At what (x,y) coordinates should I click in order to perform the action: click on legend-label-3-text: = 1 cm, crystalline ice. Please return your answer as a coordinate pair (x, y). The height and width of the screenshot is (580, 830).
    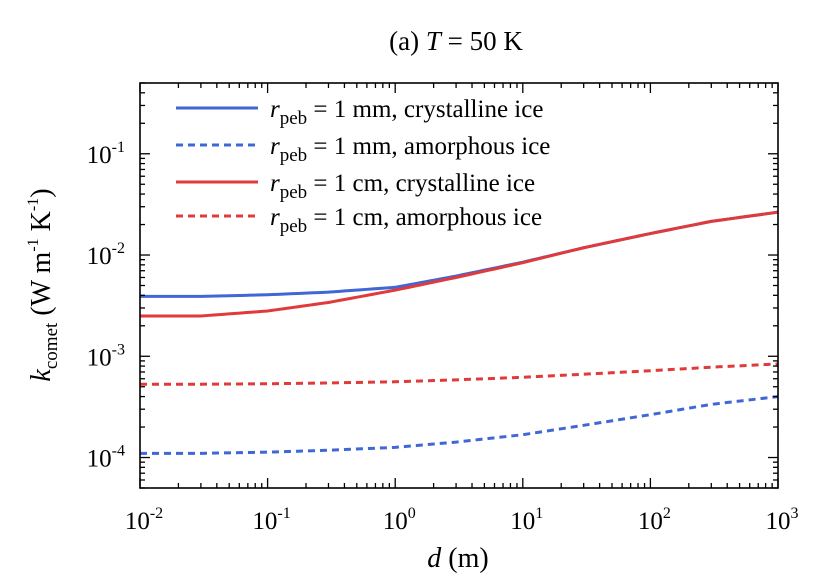
    Looking at the image, I should click on (421, 183).